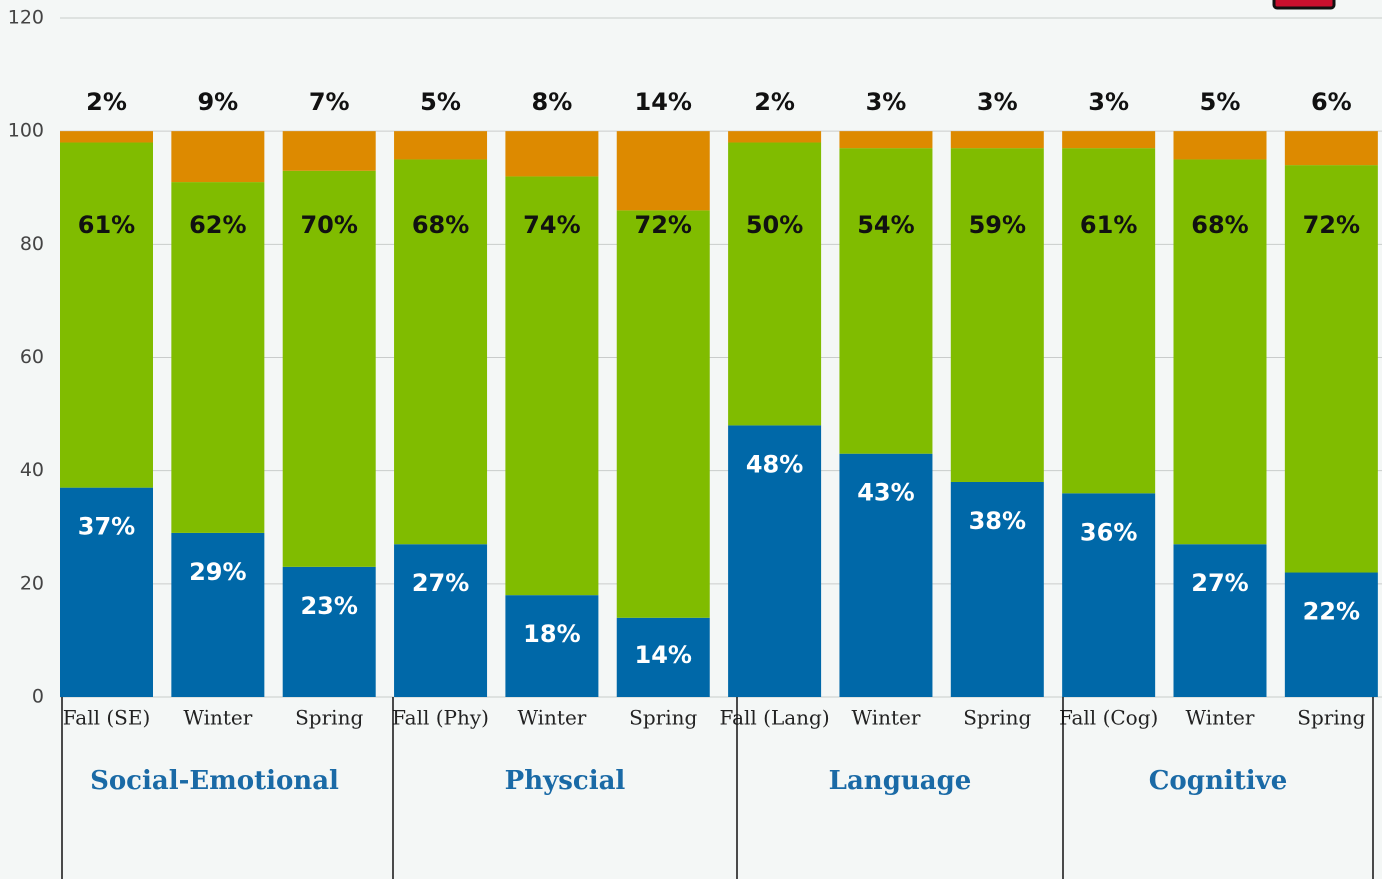 The width and height of the screenshot is (1382, 879). Describe the element at coordinates (997, 225) in the screenshot. I see `value-label: 59%` at that location.